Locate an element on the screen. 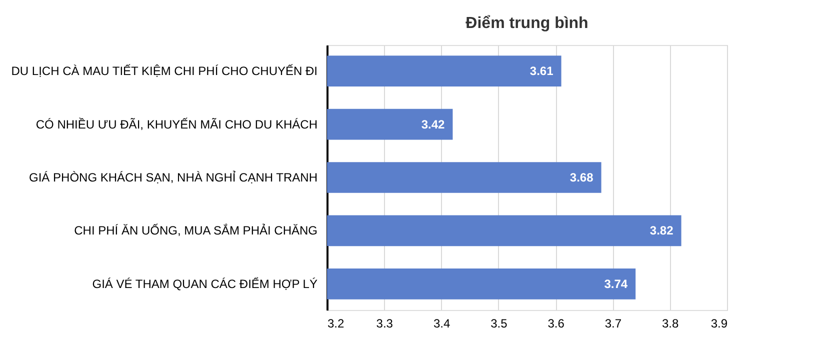 The width and height of the screenshot is (814, 357). chart-title: Điểm trung bình is located at coordinates (527, 23).